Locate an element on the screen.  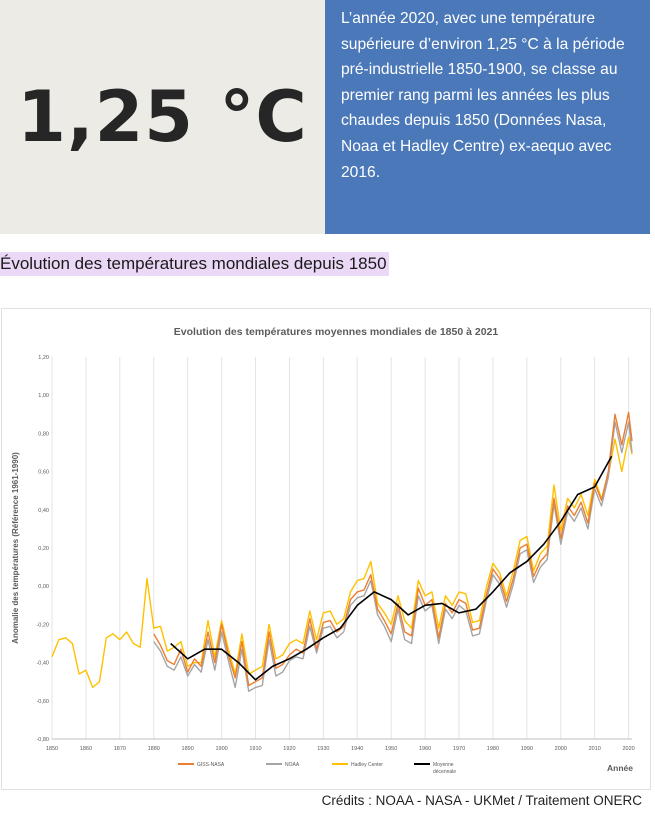
y-tick-label: -0,40 is located at coordinates (42, 664).